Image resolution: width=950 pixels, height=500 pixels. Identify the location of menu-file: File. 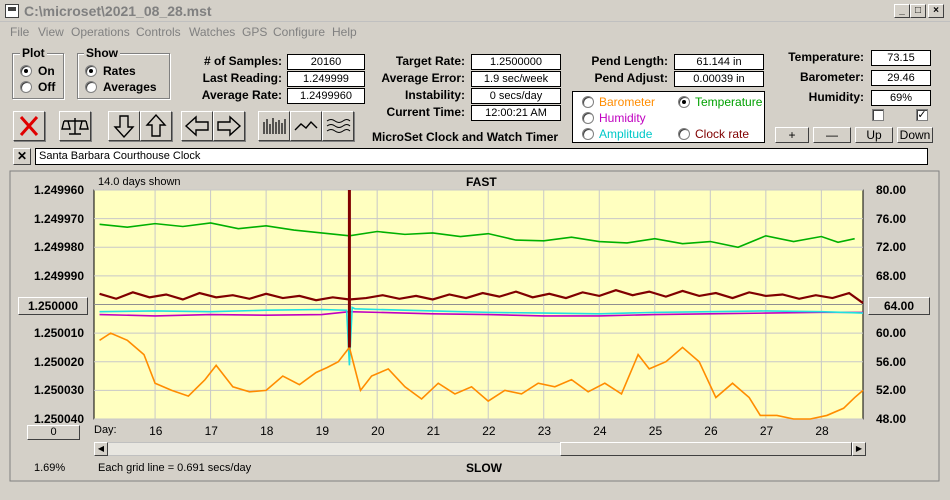
(20, 32).